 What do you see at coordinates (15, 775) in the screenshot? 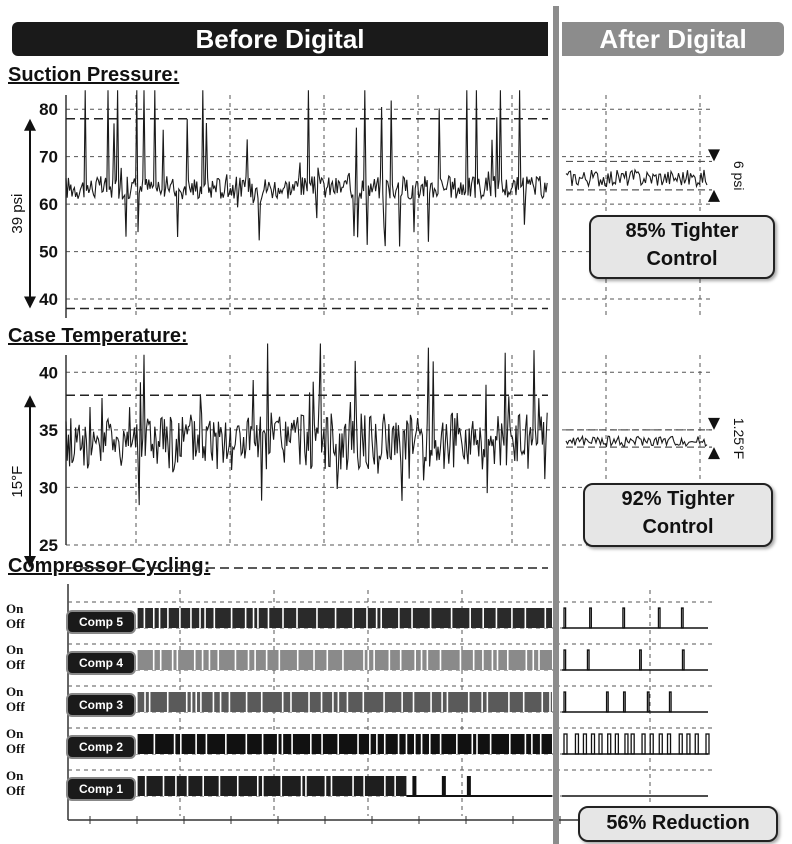
I see `comp1-on-label: On` at bounding box center [15, 775].